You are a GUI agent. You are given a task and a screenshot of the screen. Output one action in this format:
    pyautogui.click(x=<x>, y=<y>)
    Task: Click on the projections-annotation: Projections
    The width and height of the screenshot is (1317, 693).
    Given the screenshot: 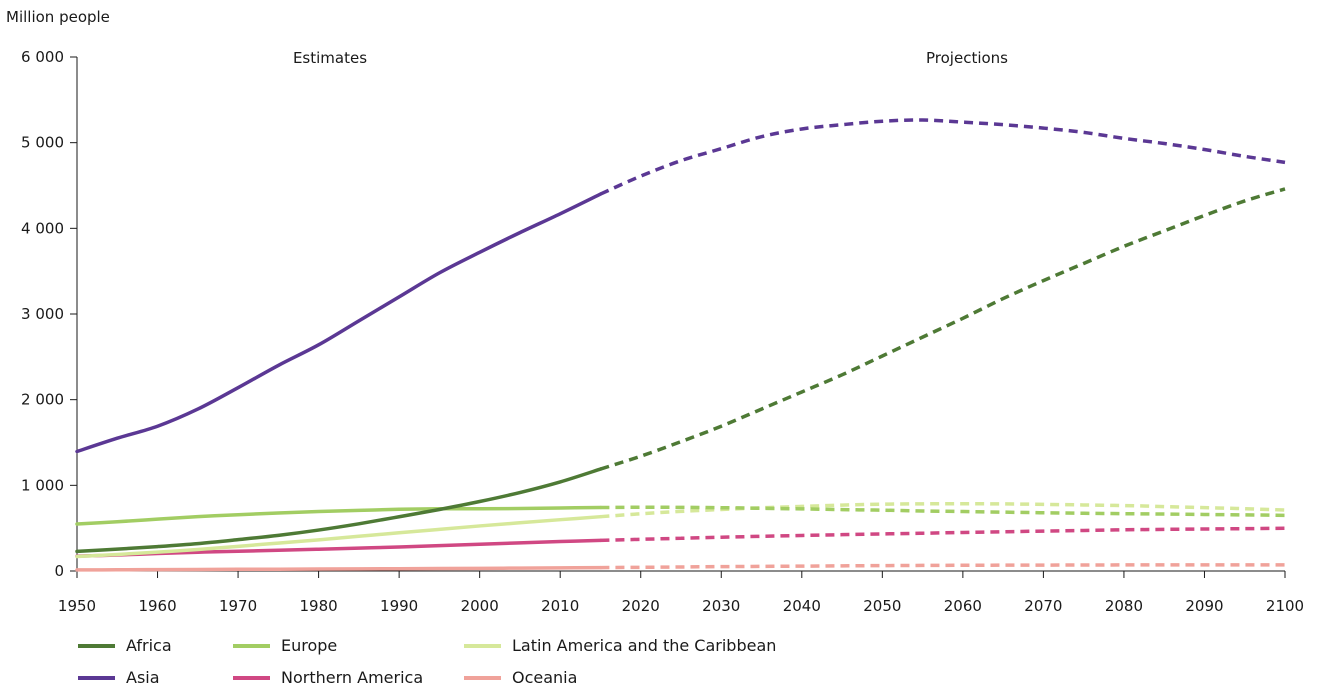 What is the action you would take?
    pyautogui.click(x=967, y=58)
    